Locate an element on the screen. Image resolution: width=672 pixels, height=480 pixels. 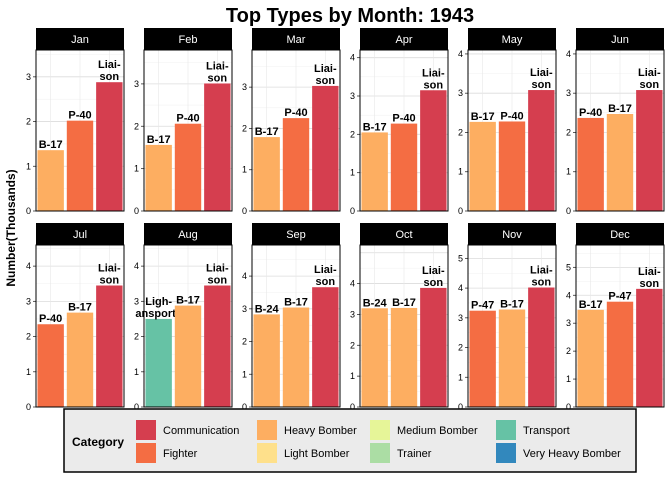
panel-oct: Oct 0 1 2 3 4 B-24 B-17 Liai-son is located at coordinates (399, 317).